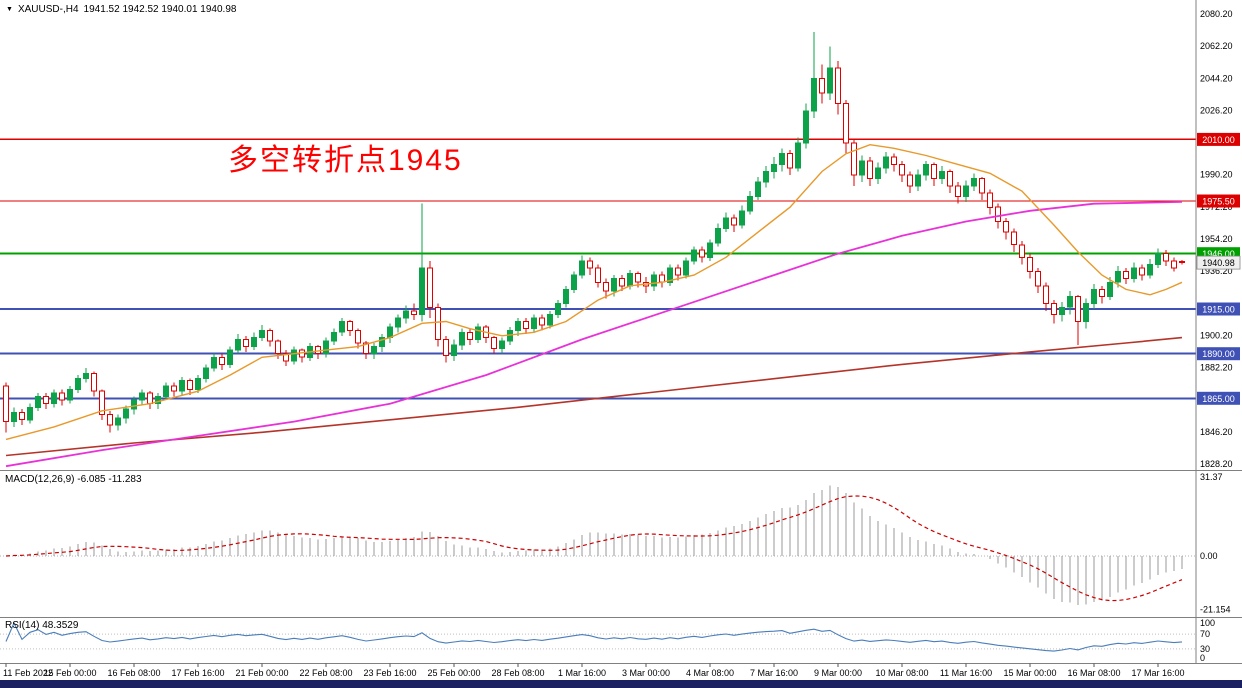  I want to click on svg-text: 70, so click(1205, 634).